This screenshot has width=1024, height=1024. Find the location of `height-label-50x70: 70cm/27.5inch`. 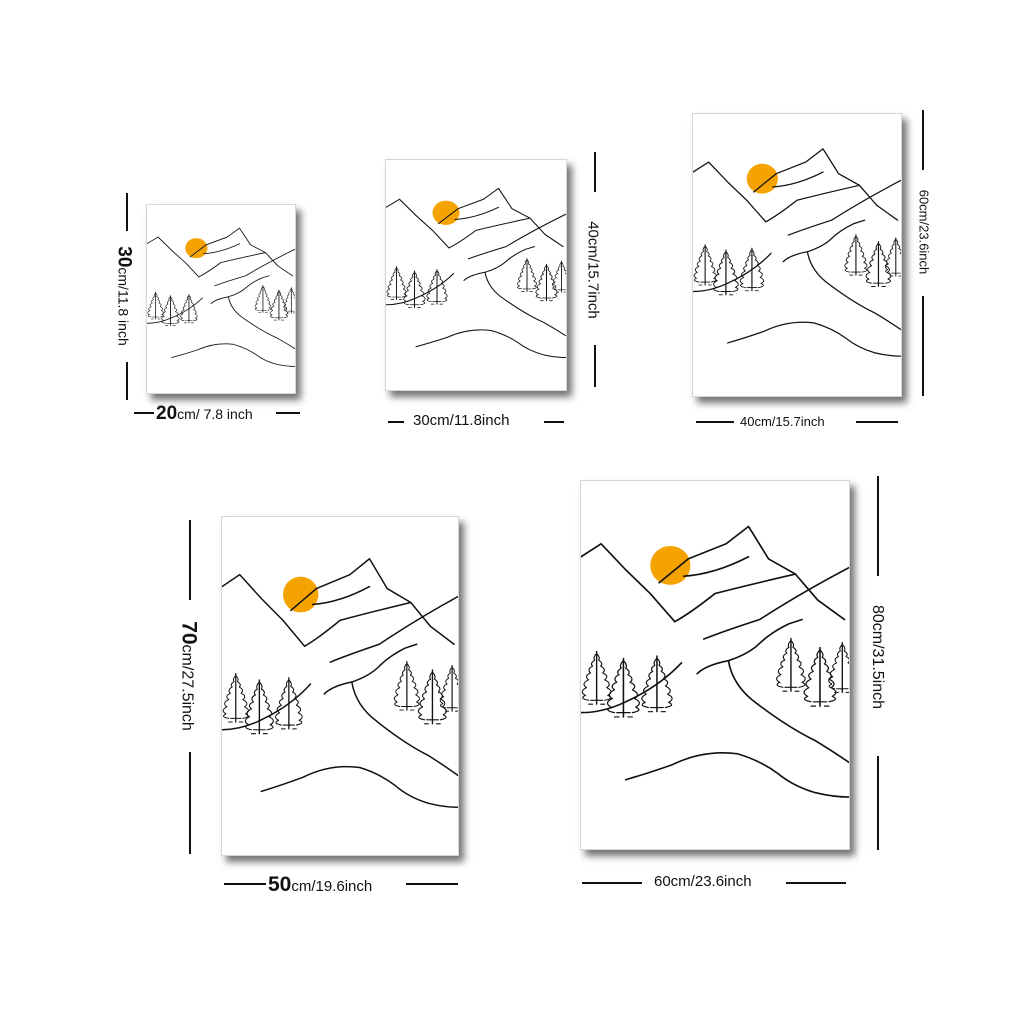

height-label-50x70: 70cm/27.5inch is located at coordinates (189, 676).